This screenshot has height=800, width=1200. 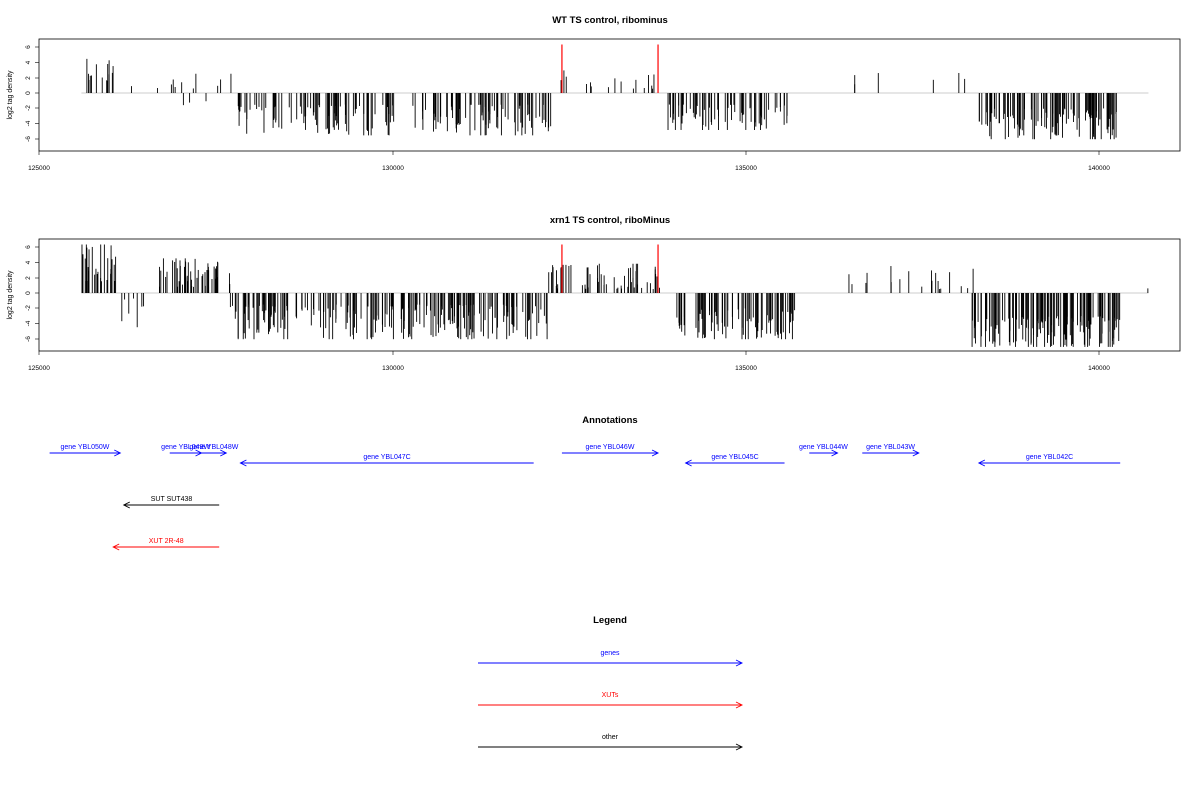 I want to click on panel-title: xrn1 TS control, riboMinus, so click(x=610, y=220).